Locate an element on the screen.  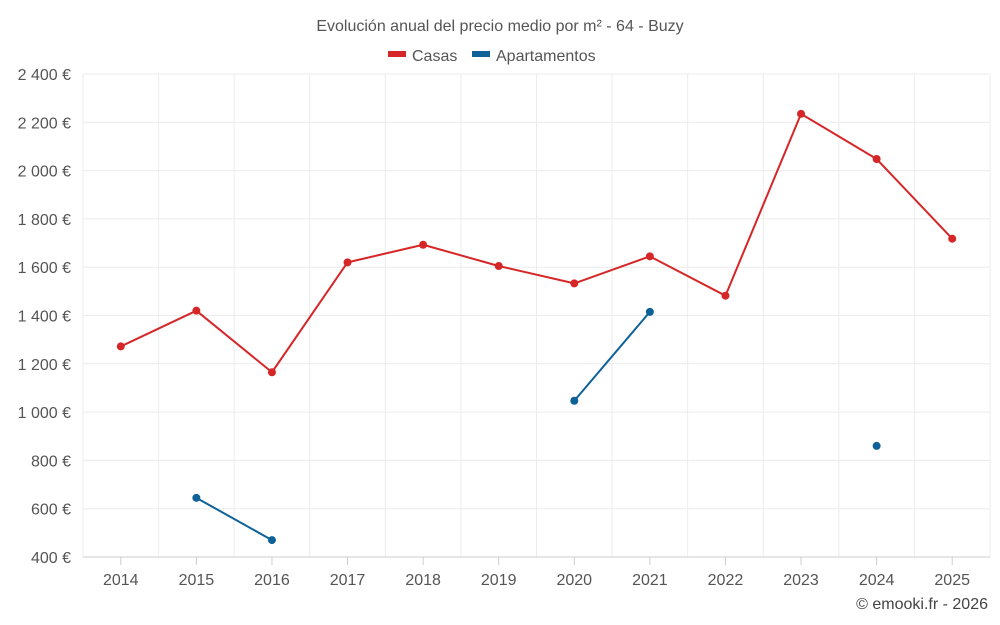
point-casas-2020 is located at coordinates (574, 283).